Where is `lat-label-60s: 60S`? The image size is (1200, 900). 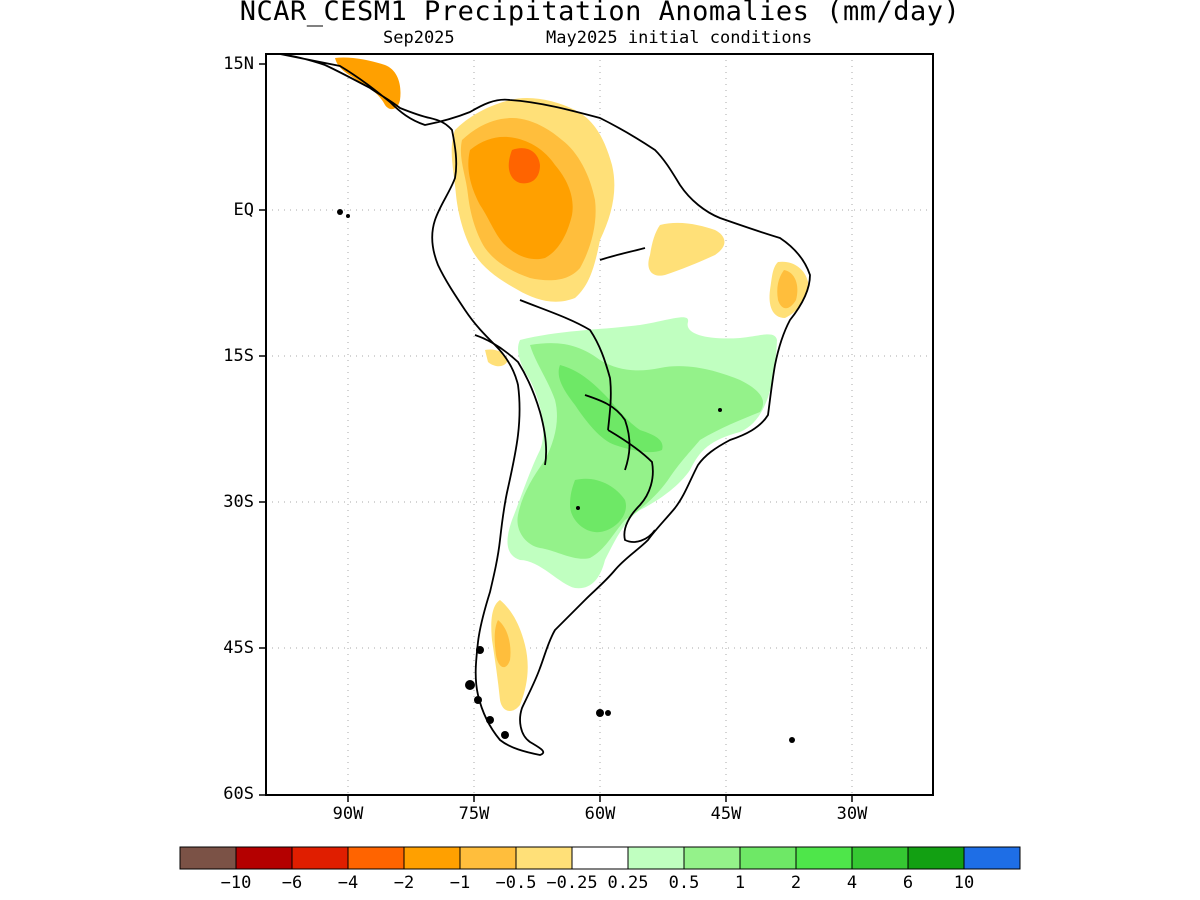
lat-label-60s: 60S is located at coordinates (238, 794).